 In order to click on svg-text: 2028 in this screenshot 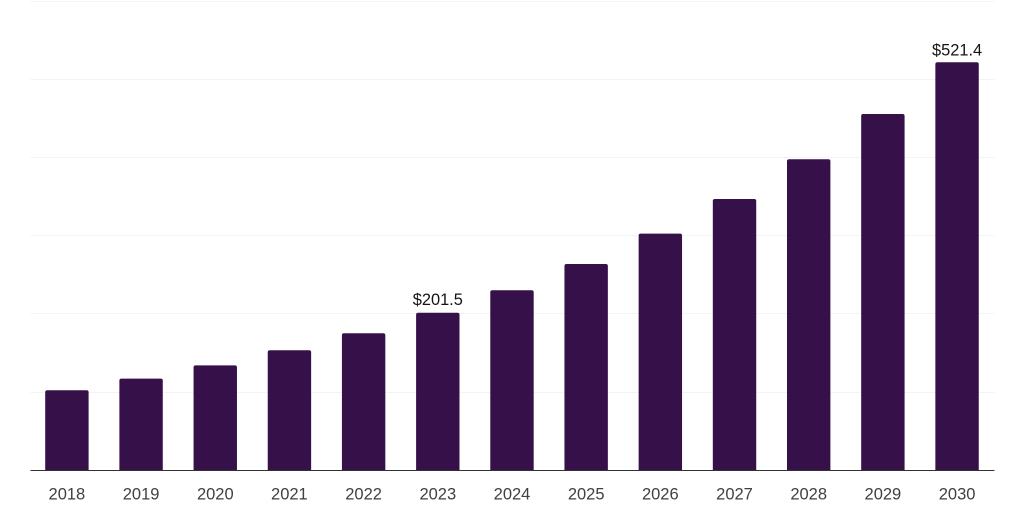, I will do `click(808, 495)`.